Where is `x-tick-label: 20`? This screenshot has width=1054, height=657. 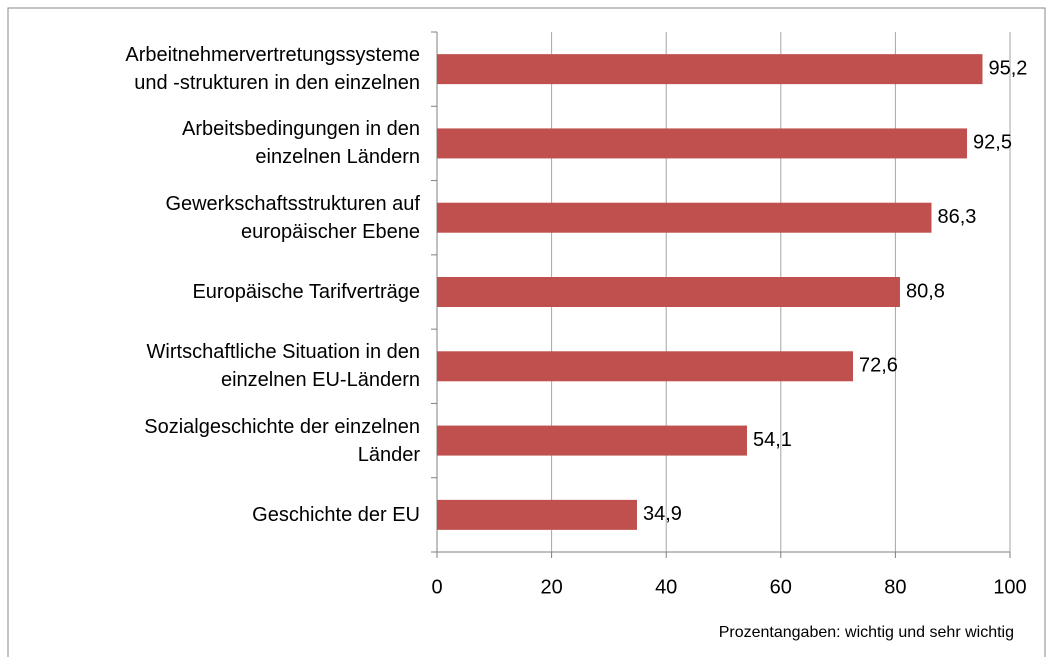
x-tick-label: 20 is located at coordinates (551, 587).